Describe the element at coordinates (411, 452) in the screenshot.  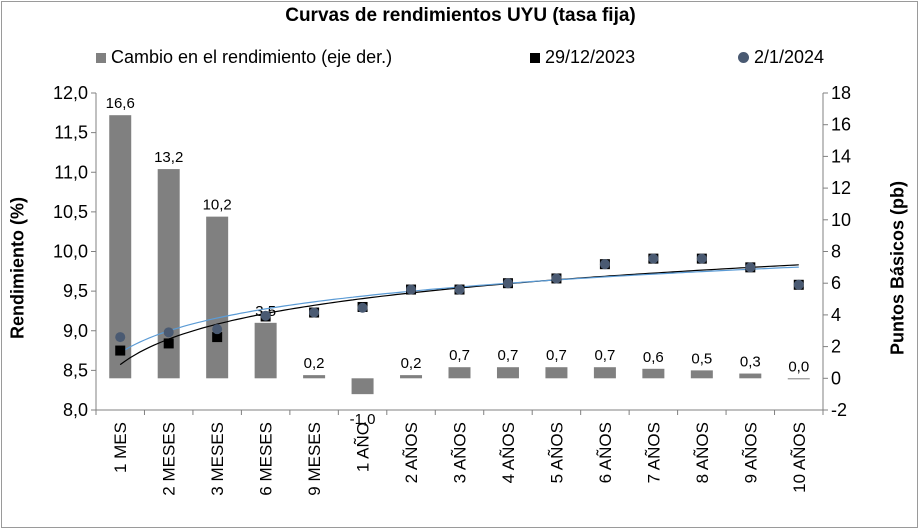
I see `x-category-label: 2 AÑOS` at that location.